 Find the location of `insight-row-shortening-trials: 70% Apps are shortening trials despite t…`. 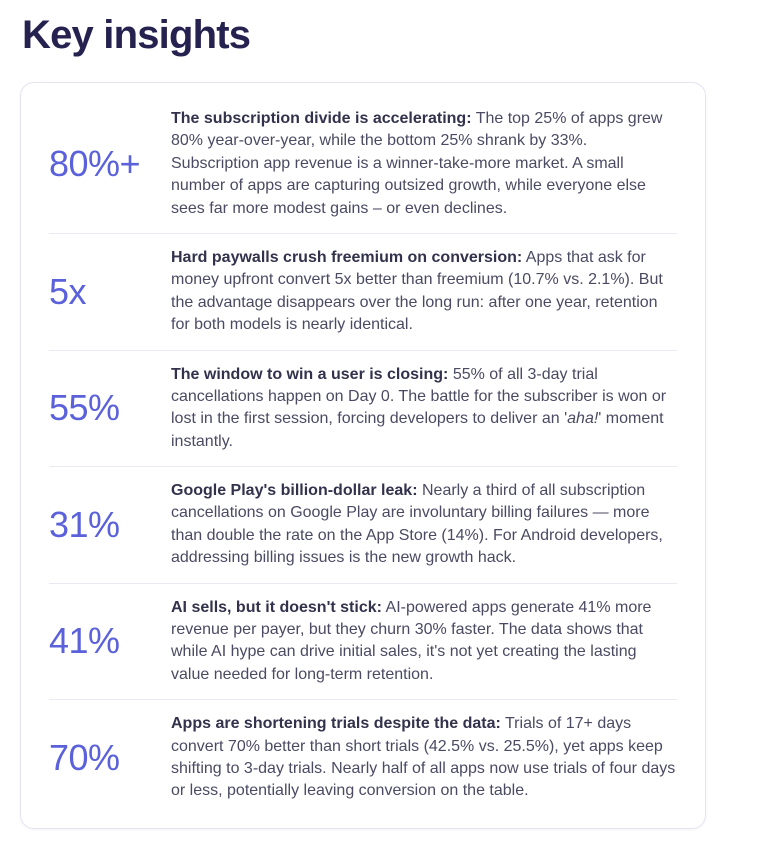

insight-row-shortening-trials: 70% Apps are shortening trials despite t… is located at coordinates (363, 757).